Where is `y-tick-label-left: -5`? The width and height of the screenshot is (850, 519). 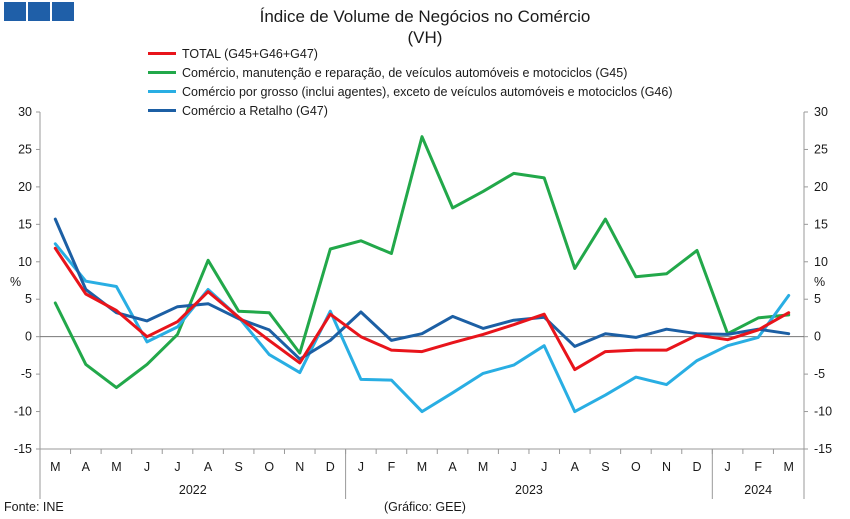
y-tick-label-left: -5 is located at coordinates (26, 374).